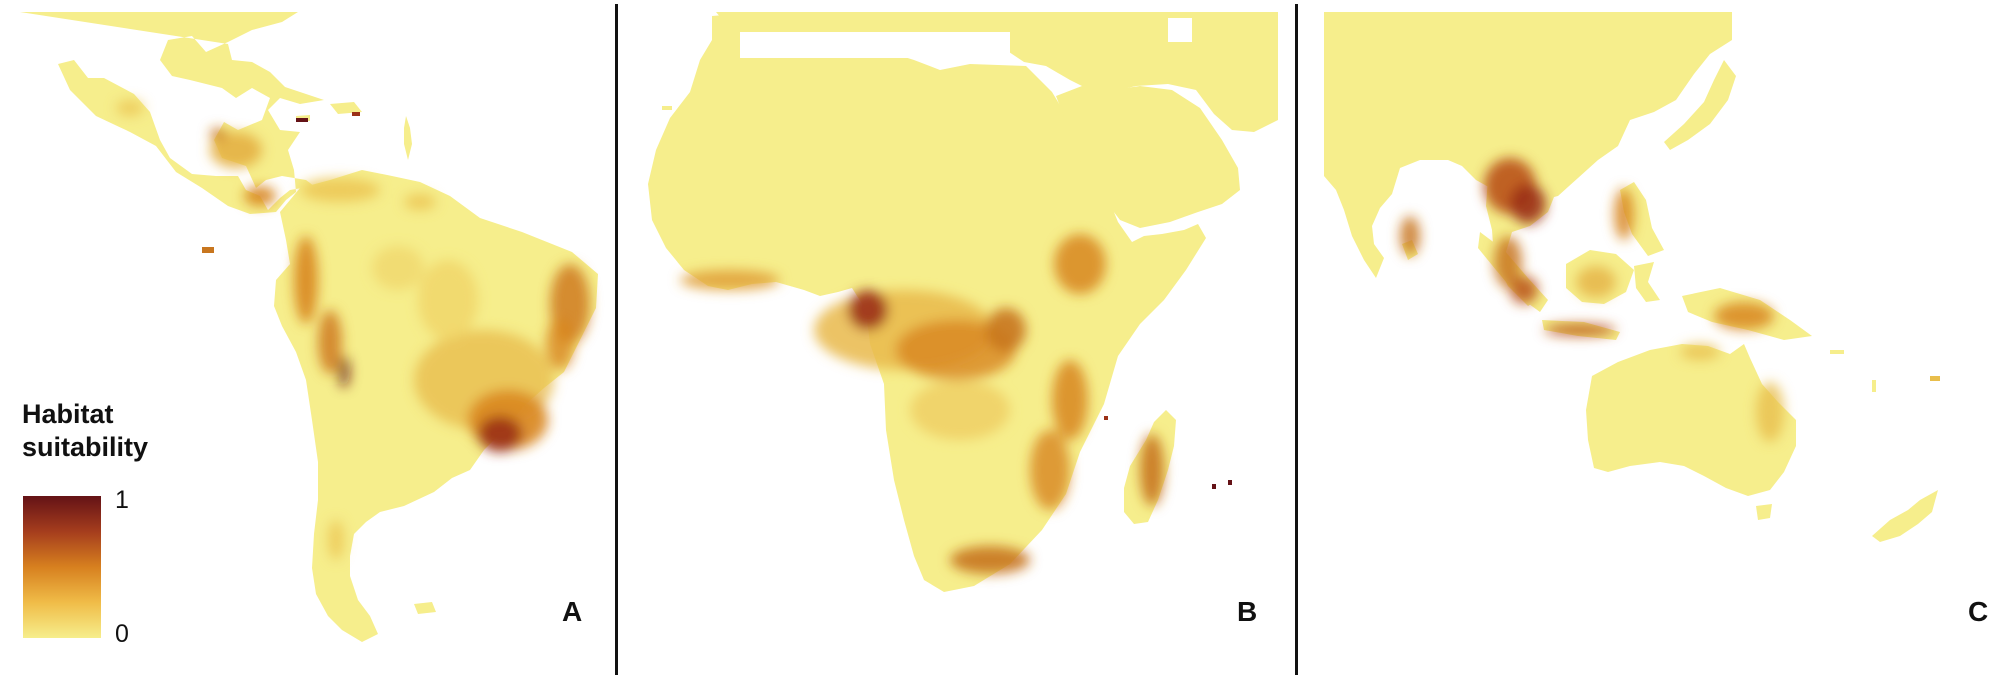 The width and height of the screenshot is (2001, 679). Describe the element at coordinates (997, 72) in the screenshot. I see `europe-landmass` at that location.